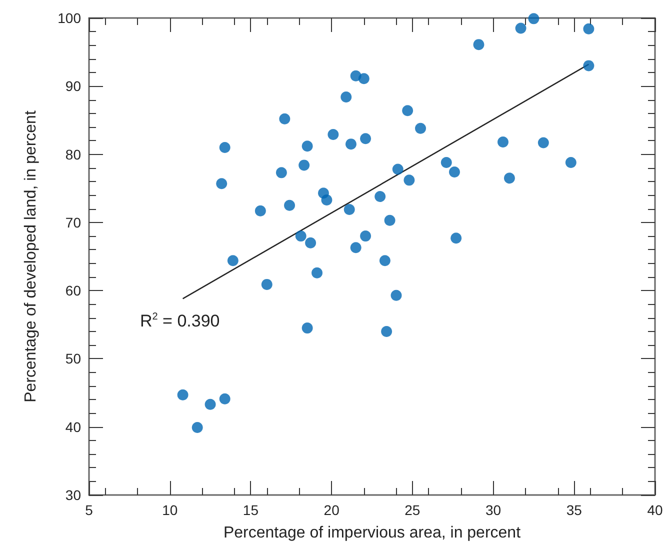 This screenshot has width=671, height=554. What do you see at coordinates (73, 358) in the screenshot?
I see `y-tick-label: 50` at bounding box center [73, 358].